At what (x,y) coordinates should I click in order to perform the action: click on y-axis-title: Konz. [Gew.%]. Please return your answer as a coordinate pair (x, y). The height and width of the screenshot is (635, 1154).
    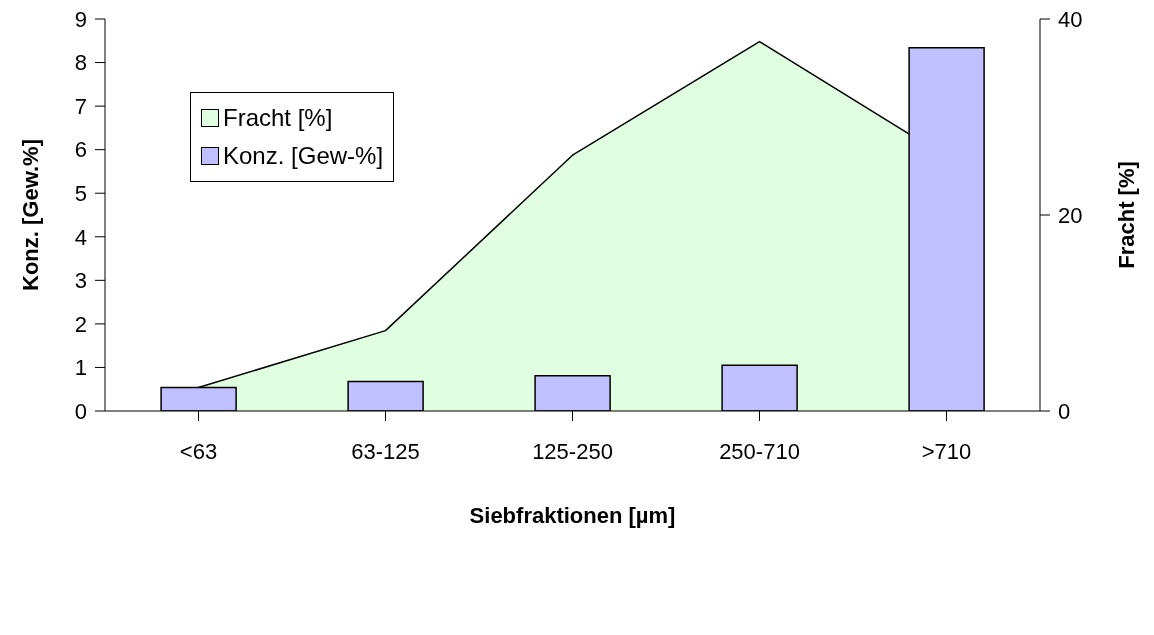
    Looking at the image, I should click on (30, 215).